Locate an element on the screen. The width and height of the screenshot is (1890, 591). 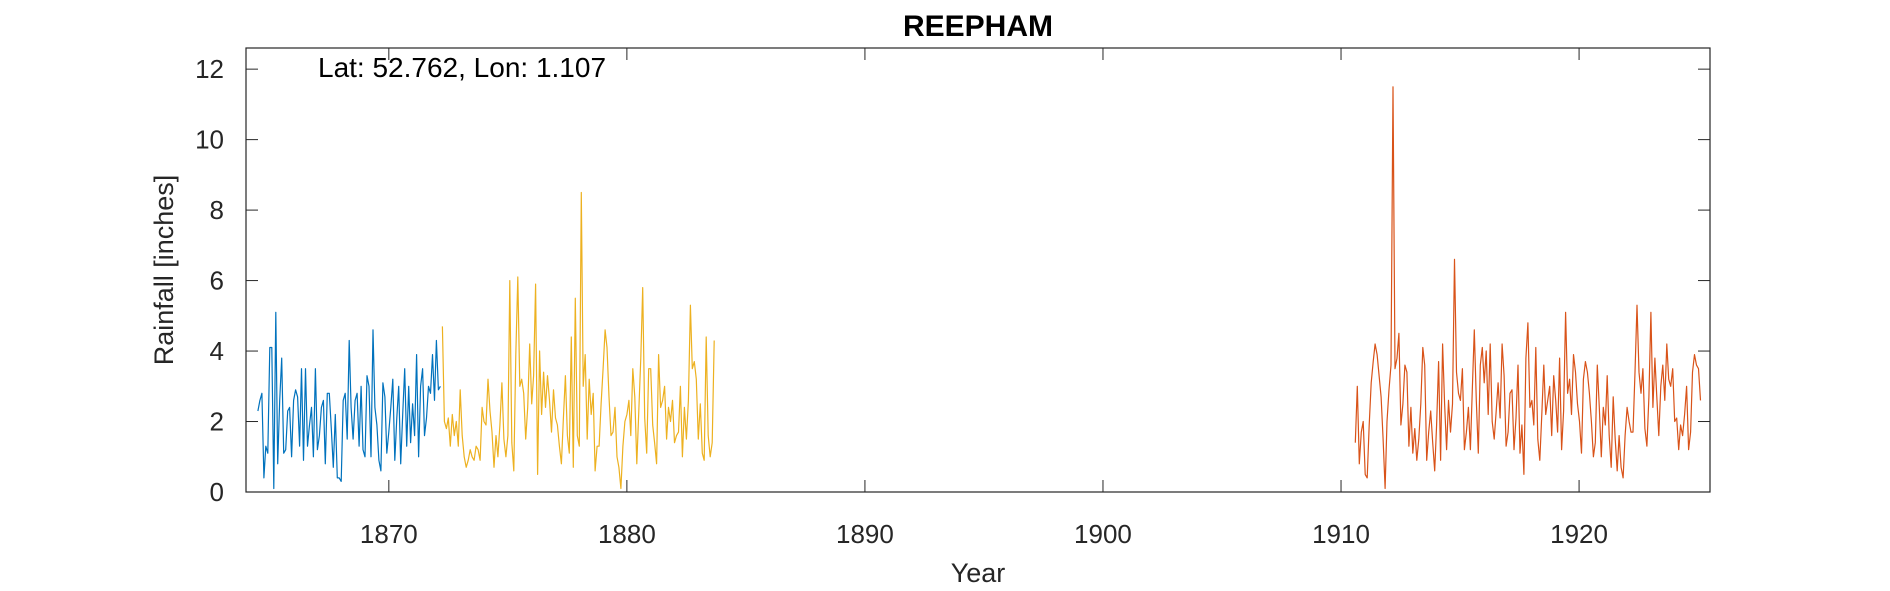
y-tick-label: 10 is located at coordinates (209, 140).